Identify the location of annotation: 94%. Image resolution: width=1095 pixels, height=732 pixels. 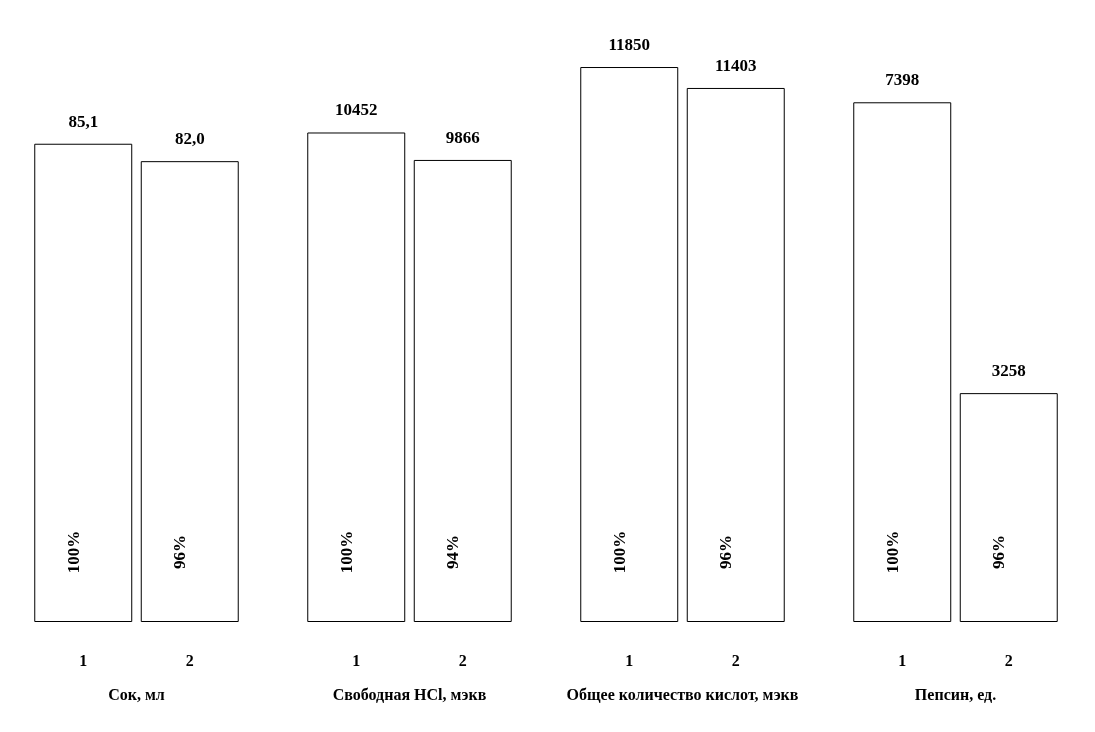
(453, 552).